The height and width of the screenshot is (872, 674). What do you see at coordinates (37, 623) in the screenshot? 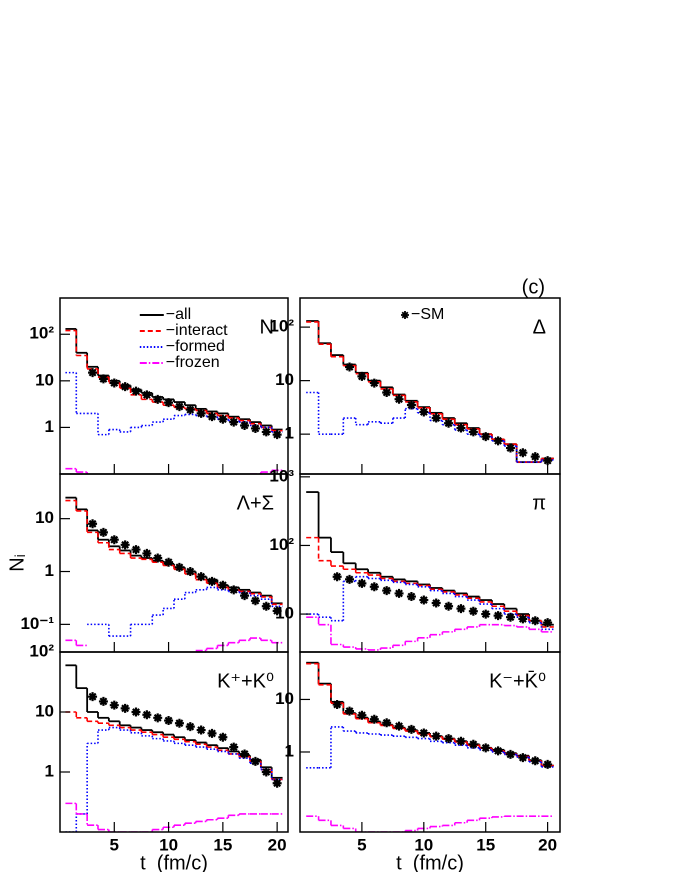
I see `y-tick-label: 10⁻¹` at bounding box center [37, 623].